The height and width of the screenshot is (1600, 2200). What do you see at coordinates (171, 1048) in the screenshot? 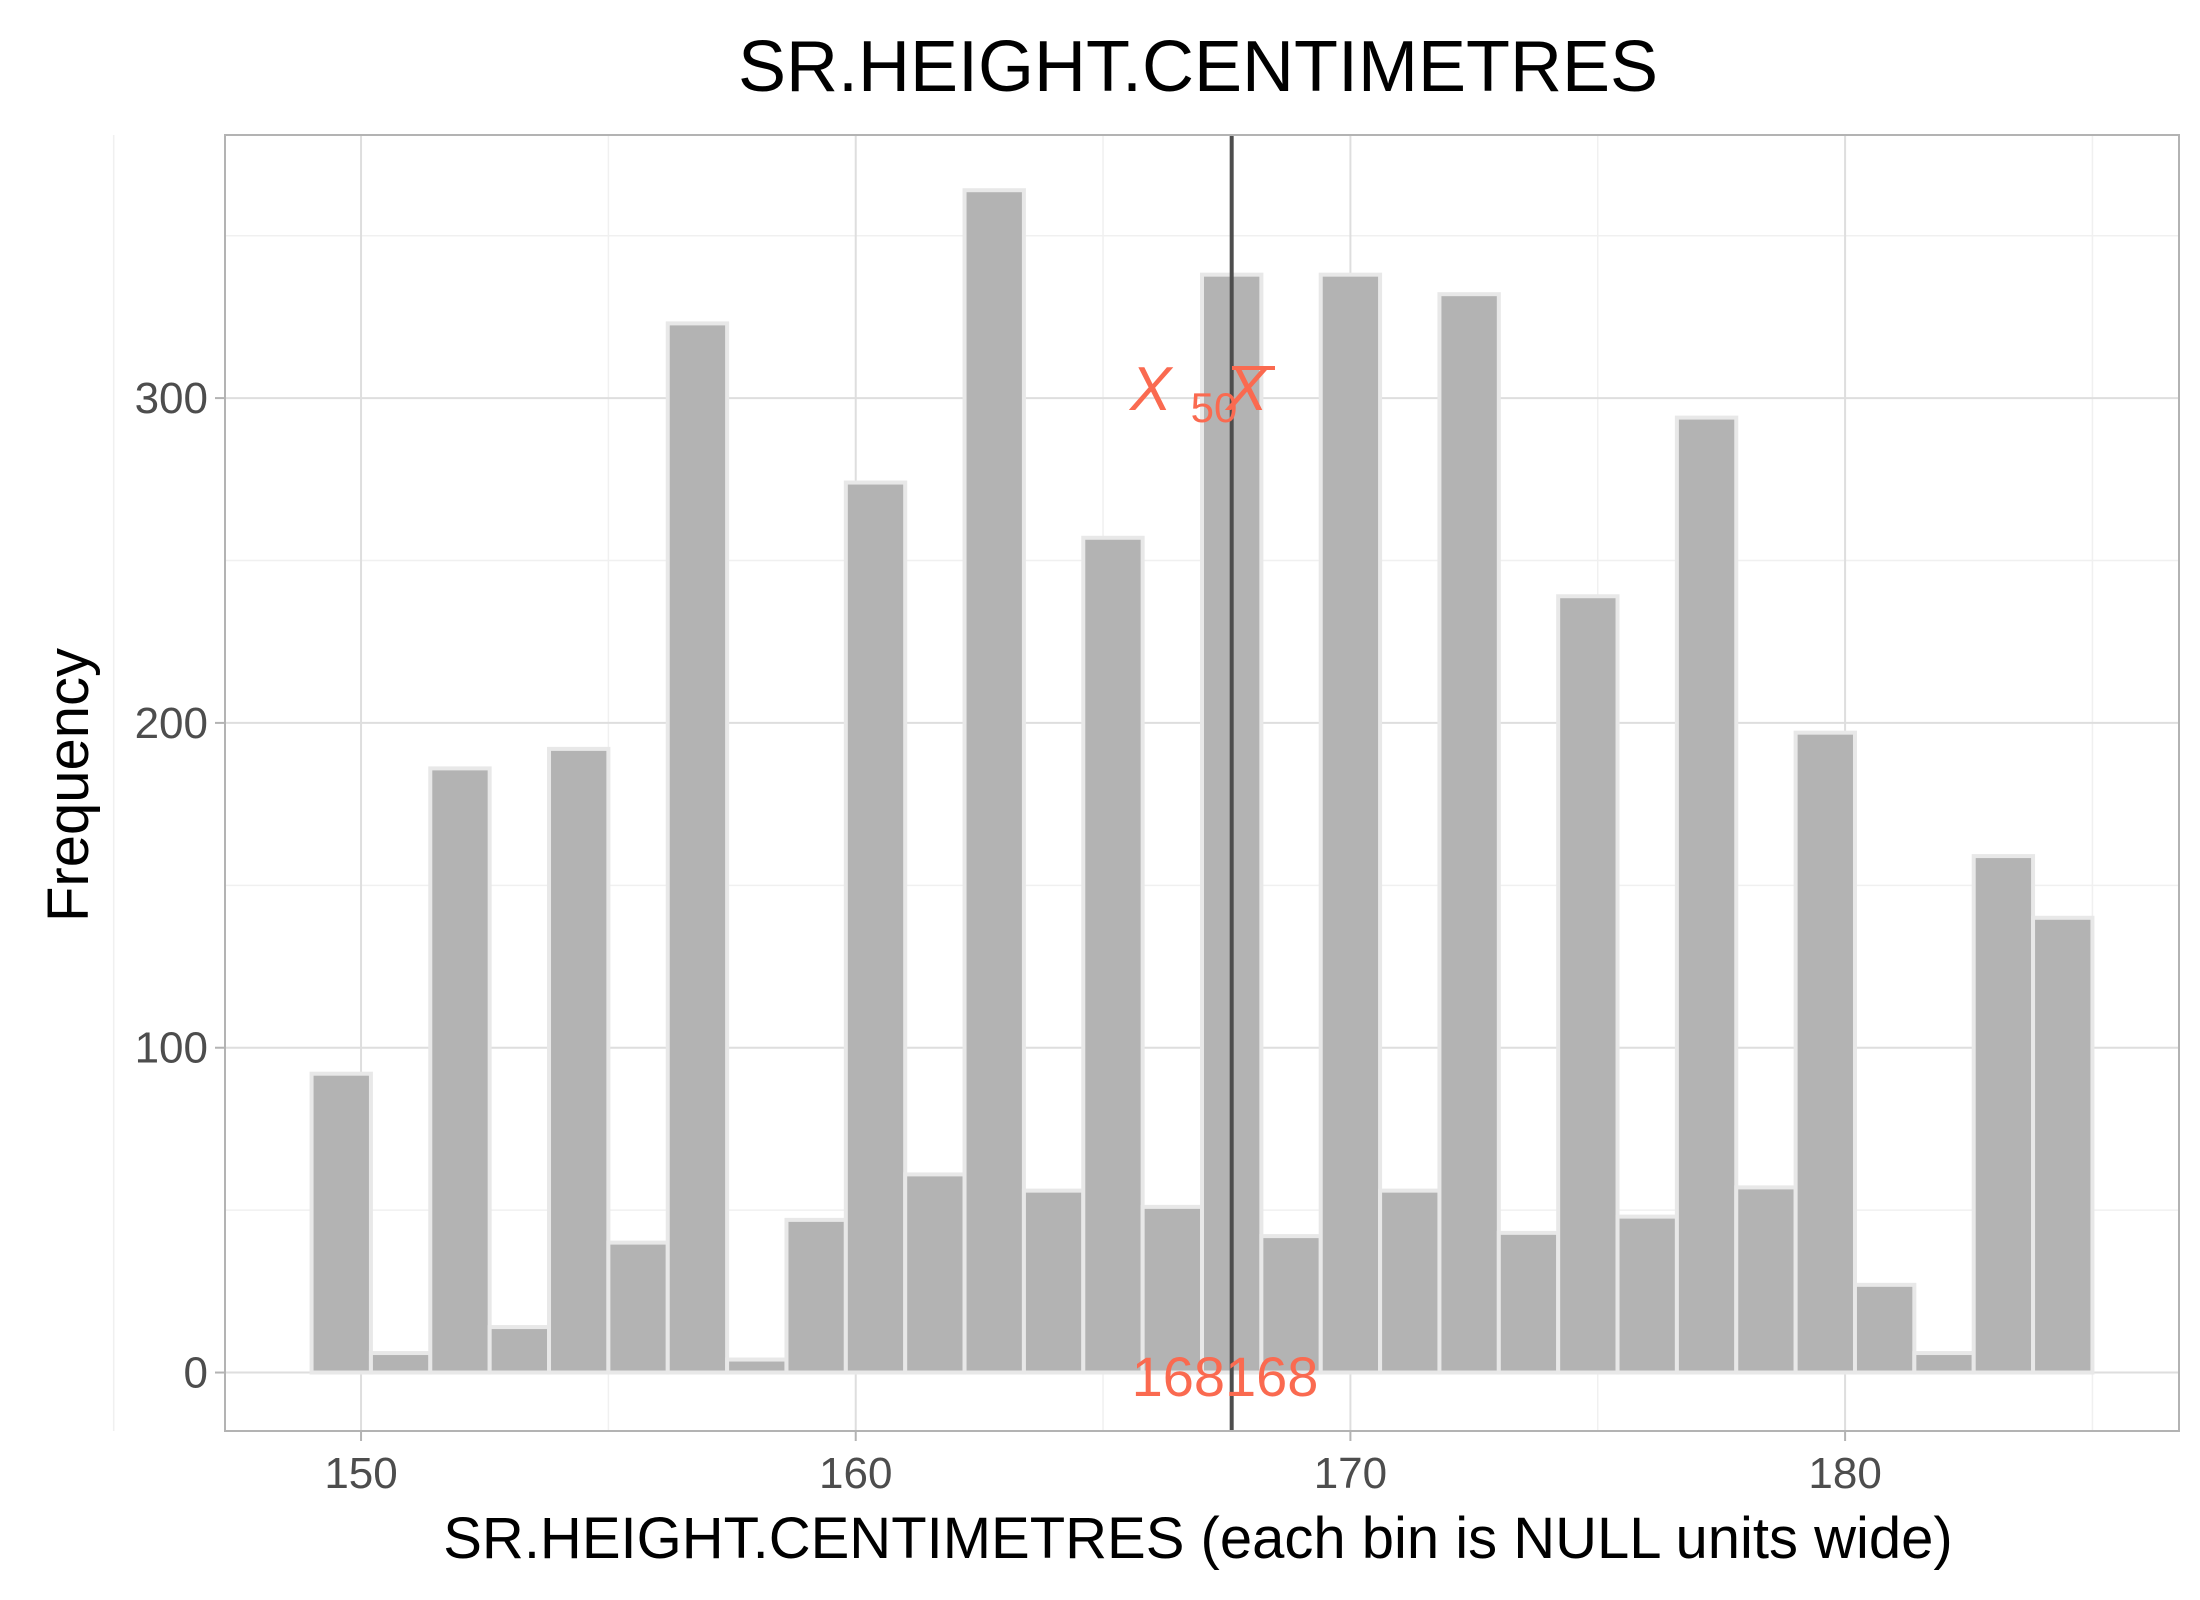
I see `y-tick-label: 100` at bounding box center [171, 1048].